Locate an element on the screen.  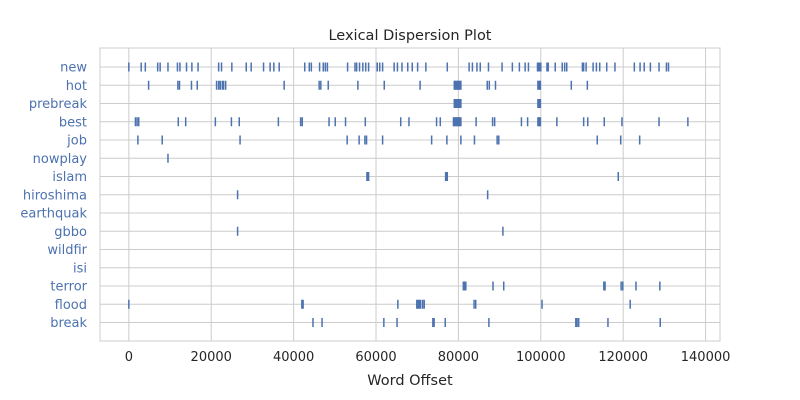
chart-title: Lexical Dispersion Plot is located at coordinates (409, 36).